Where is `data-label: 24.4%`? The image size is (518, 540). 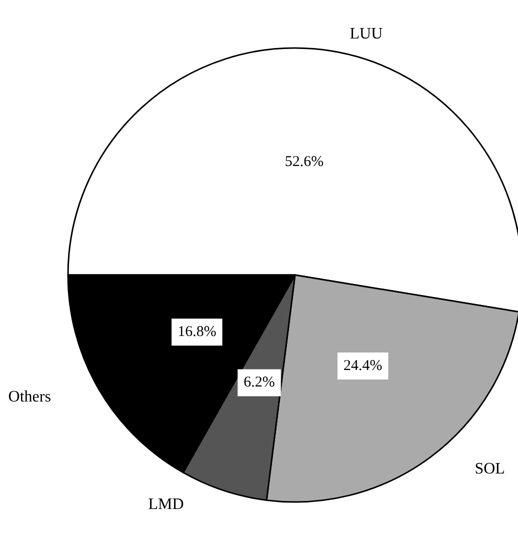
data-label: 24.4% is located at coordinates (362, 366).